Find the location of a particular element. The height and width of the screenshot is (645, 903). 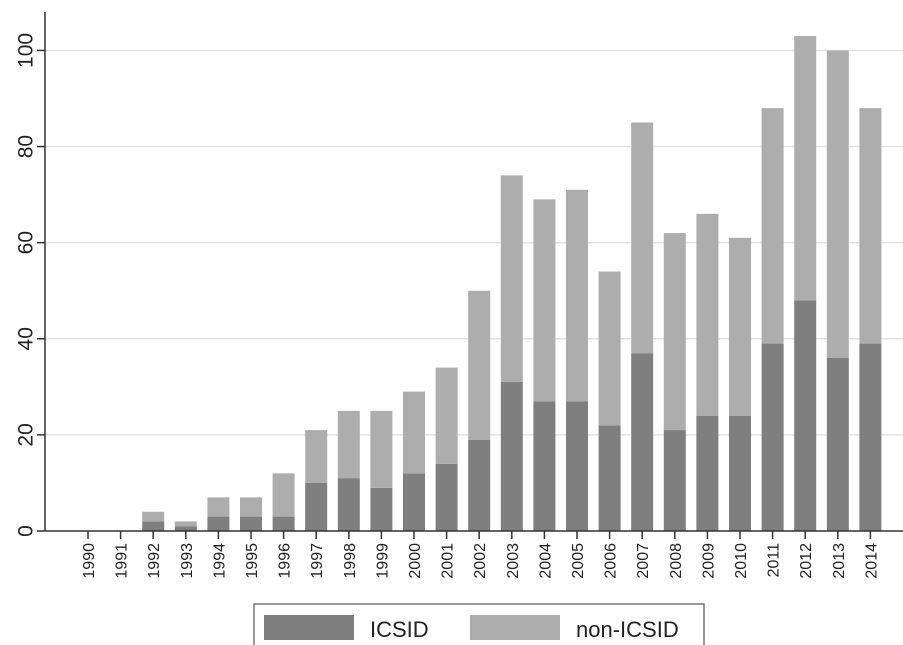

x-tick-label: 1996 is located at coordinates (285, 561).